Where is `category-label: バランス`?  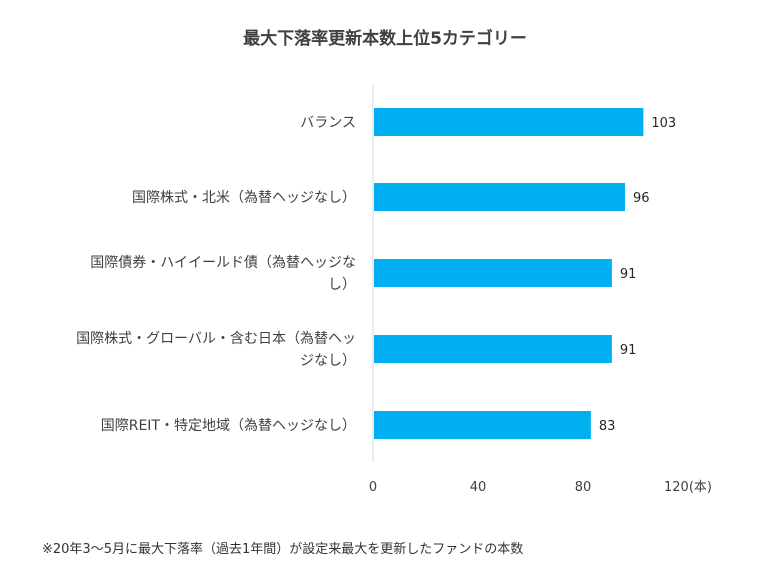 category-label: バランス is located at coordinates (328, 123).